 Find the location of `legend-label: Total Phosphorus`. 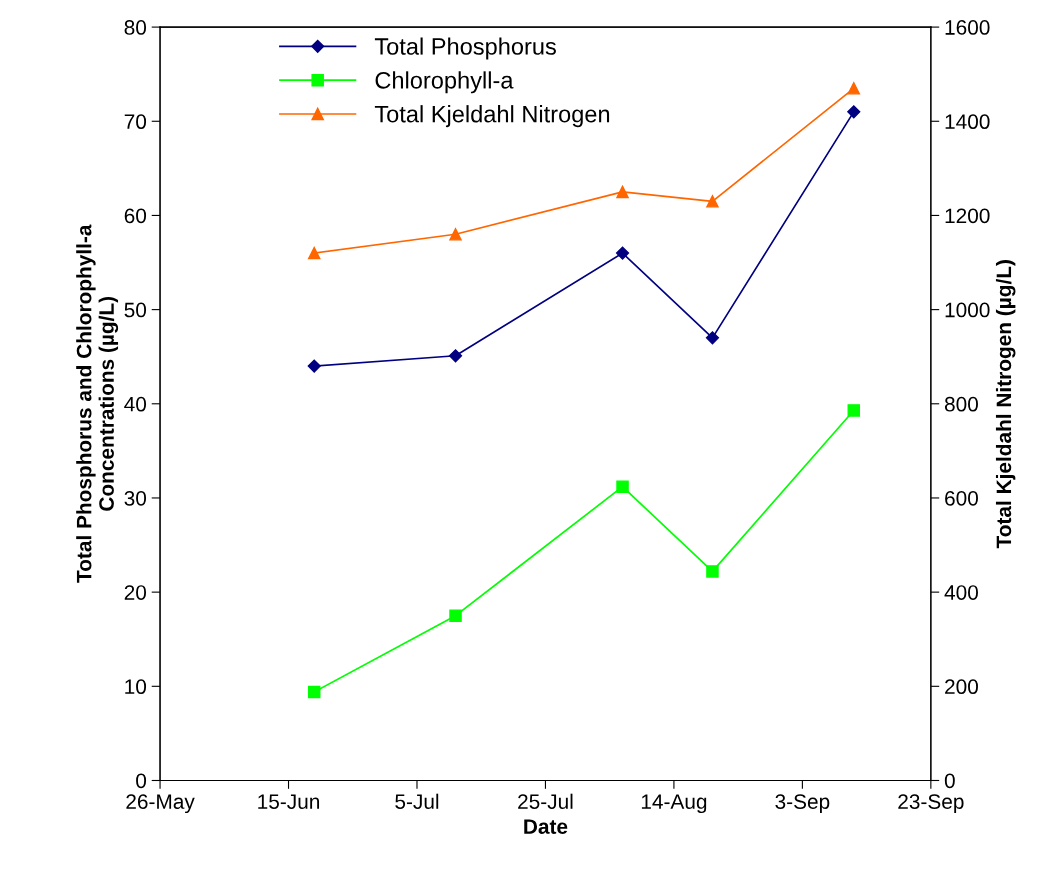

legend-label: Total Phosphorus is located at coordinates (465, 48).